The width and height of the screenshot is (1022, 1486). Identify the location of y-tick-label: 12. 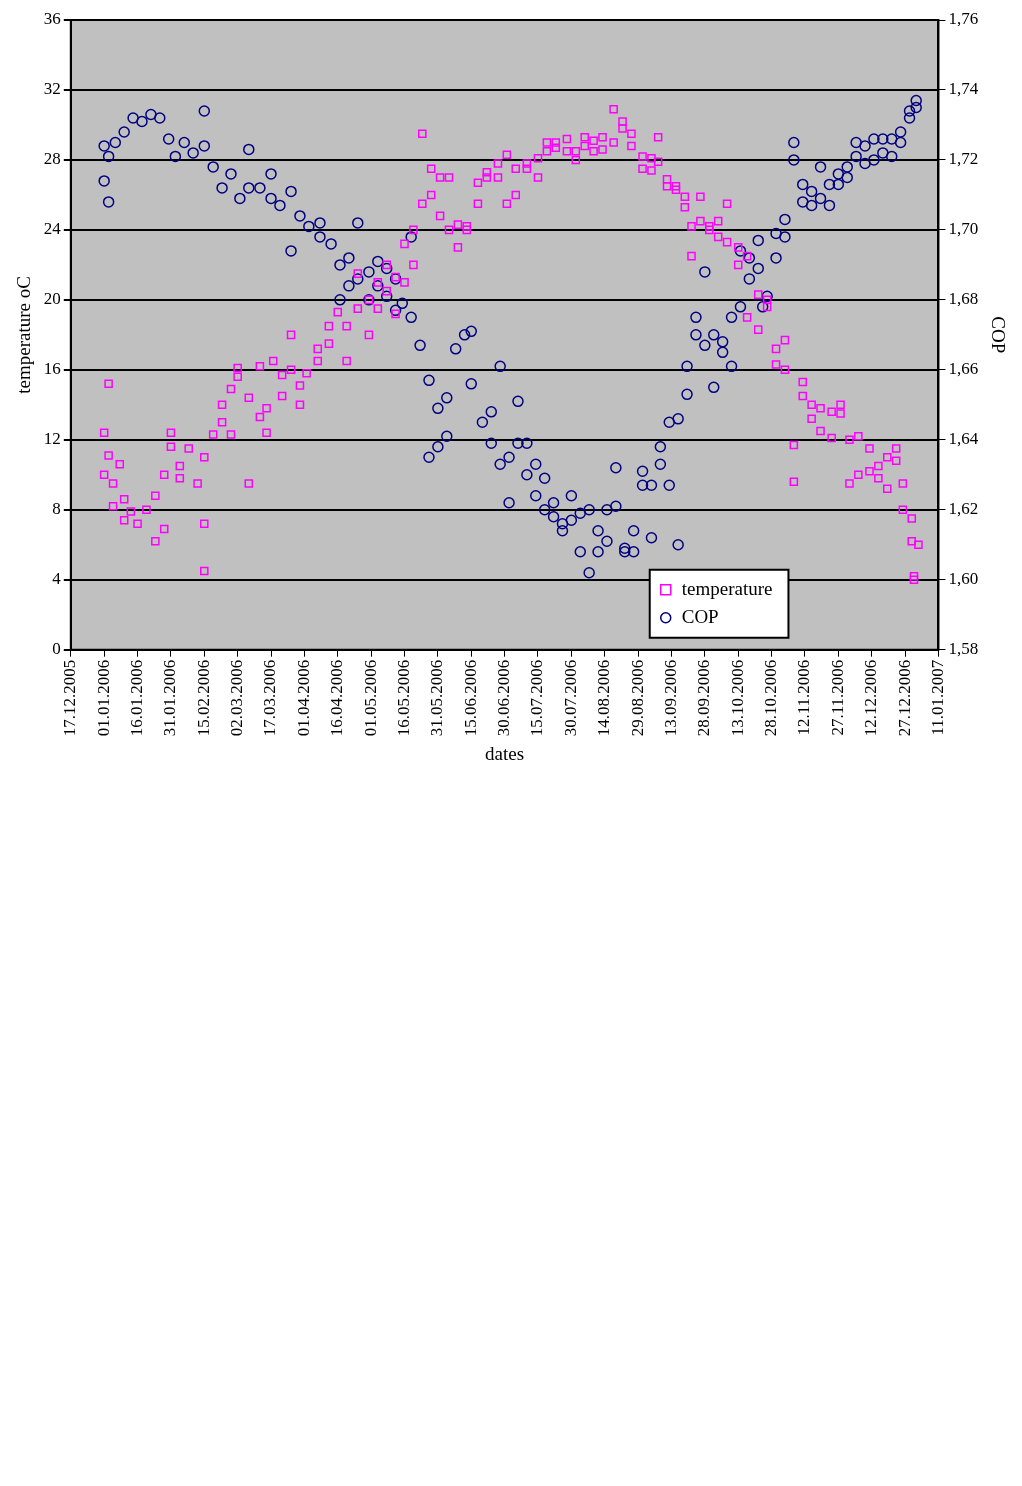
(52, 439).